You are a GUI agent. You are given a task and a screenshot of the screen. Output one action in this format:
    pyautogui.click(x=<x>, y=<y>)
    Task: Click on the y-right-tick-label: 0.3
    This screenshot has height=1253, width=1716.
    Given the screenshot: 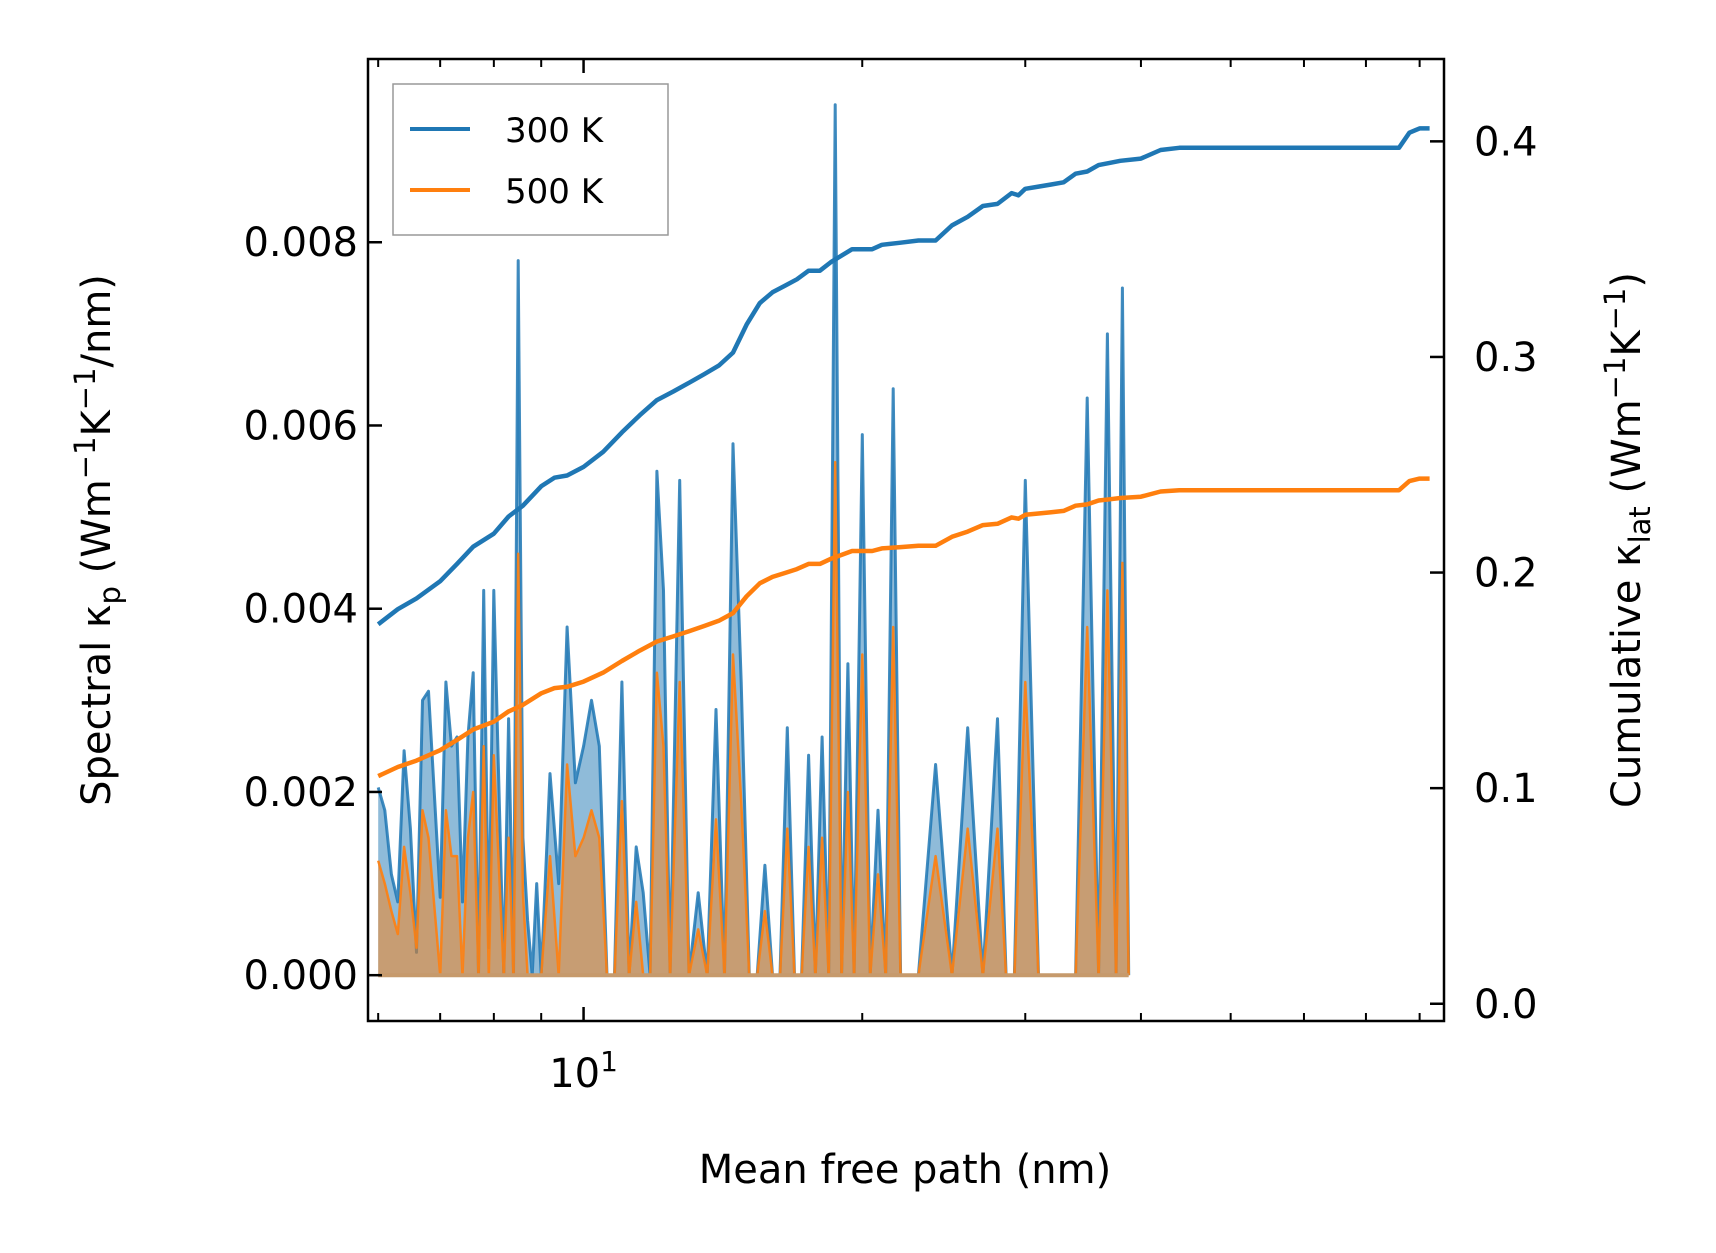 What is the action you would take?
    pyautogui.click(x=1506, y=358)
    